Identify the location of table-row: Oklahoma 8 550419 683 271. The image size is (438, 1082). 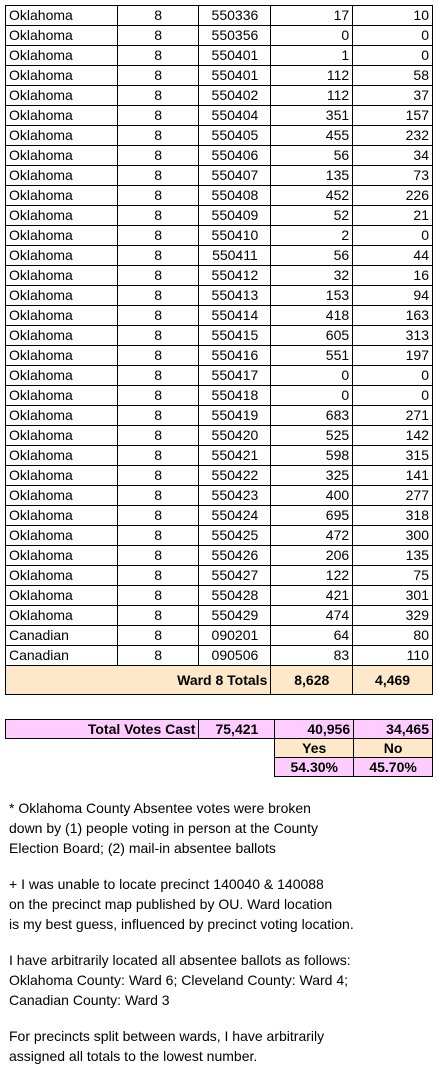
(219, 415).